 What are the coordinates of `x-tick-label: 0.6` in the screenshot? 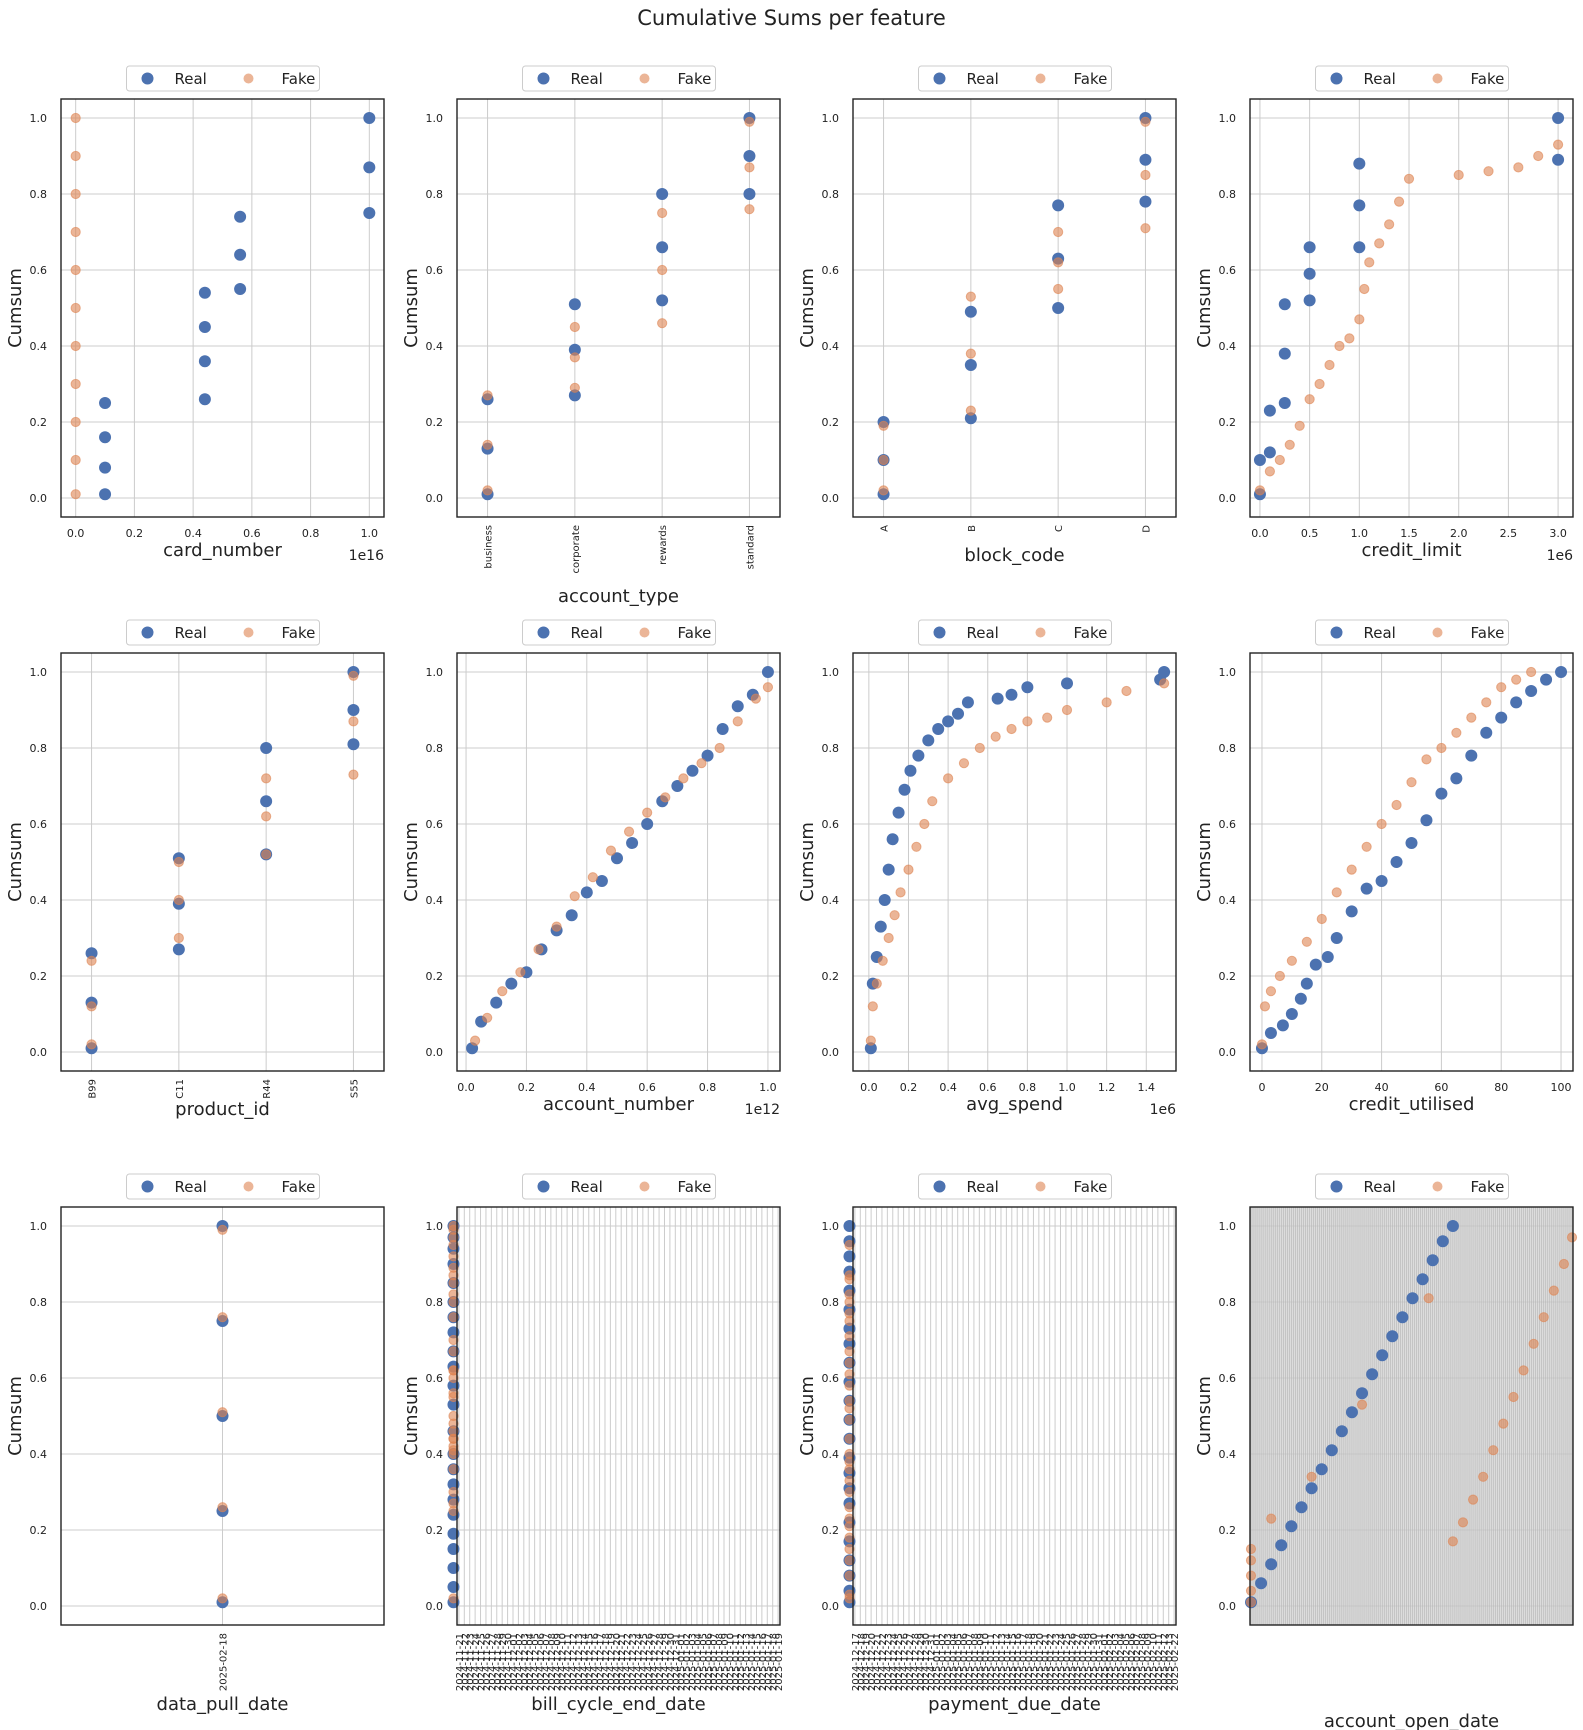 It's located at (647, 1087).